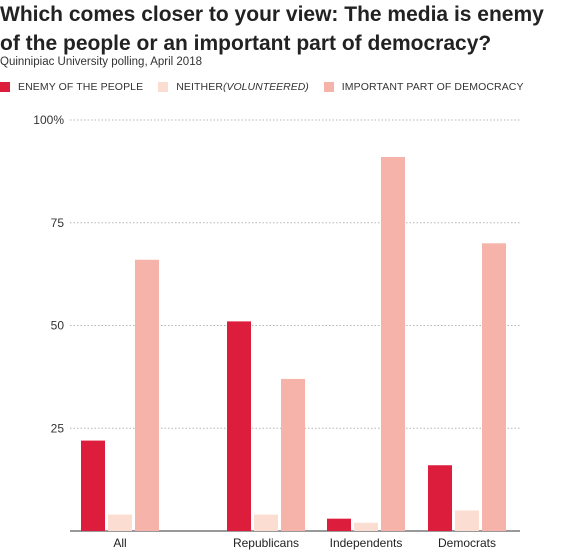 Image resolution: width=570 pixels, height=552 pixels. Describe the element at coordinates (266, 543) in the screenshot. I see `x-tick-label-republicans: Republicans` at that location.